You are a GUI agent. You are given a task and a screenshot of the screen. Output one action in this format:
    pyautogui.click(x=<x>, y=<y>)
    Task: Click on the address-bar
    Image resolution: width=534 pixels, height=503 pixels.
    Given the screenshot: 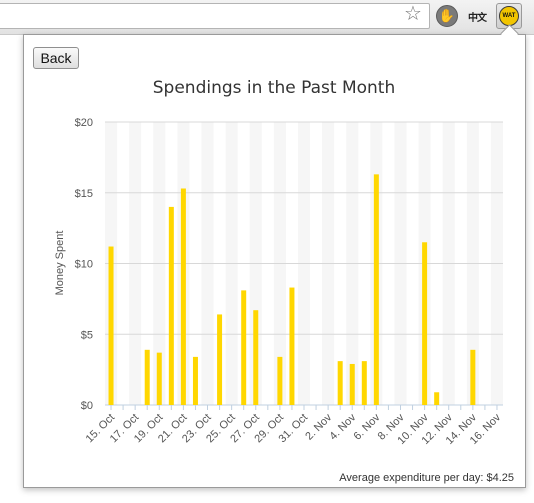 What is the action you would take?
    pyautogui.click(x=215, y=16)
    